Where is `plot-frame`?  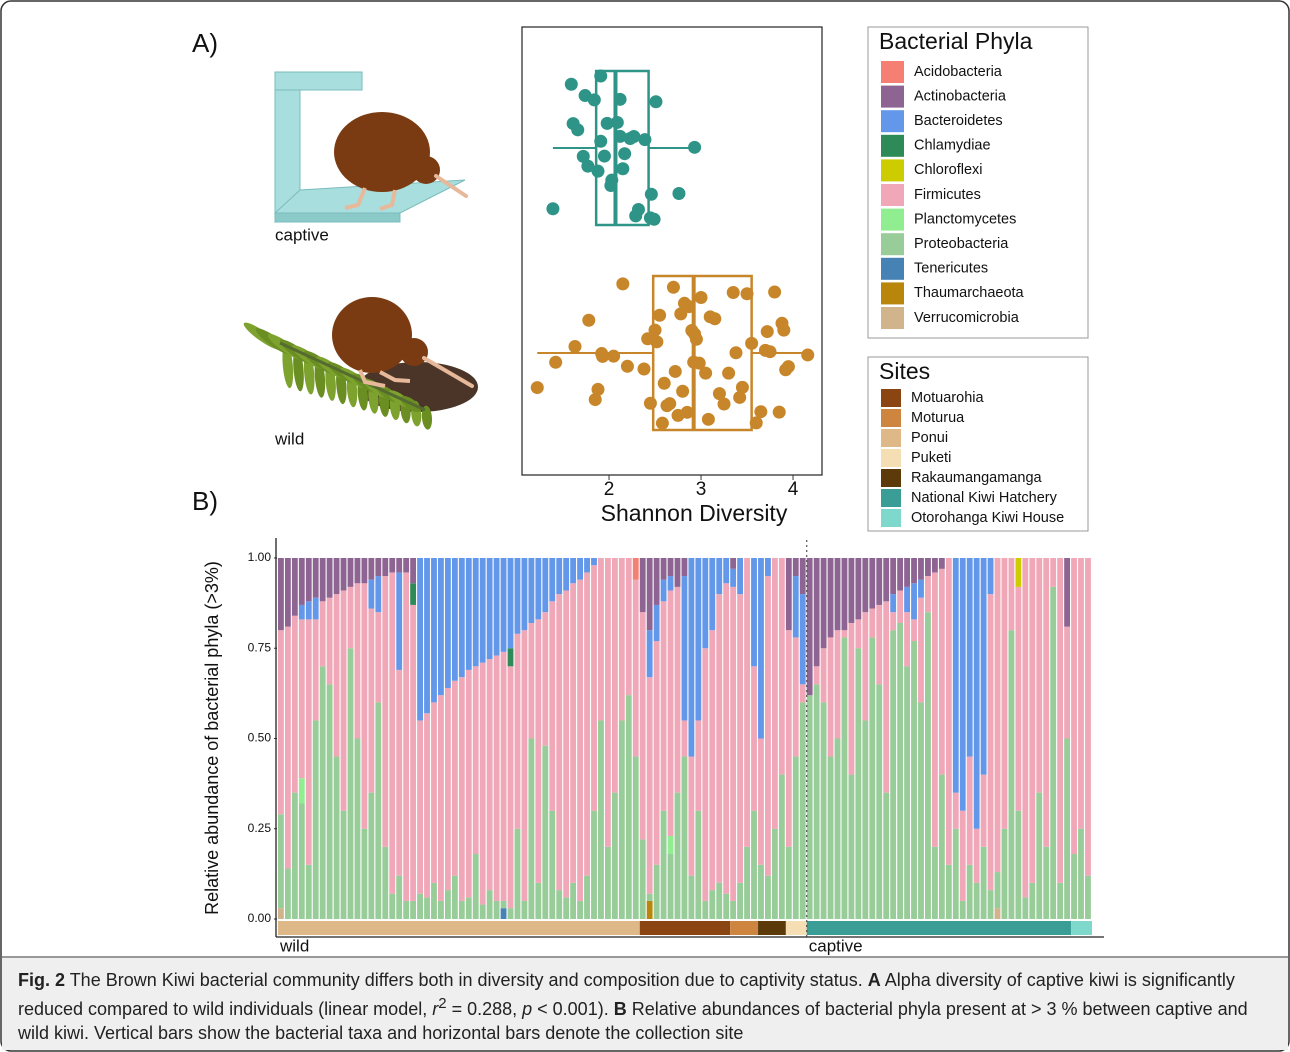 plot-frame is located at coordinates (672, 251).